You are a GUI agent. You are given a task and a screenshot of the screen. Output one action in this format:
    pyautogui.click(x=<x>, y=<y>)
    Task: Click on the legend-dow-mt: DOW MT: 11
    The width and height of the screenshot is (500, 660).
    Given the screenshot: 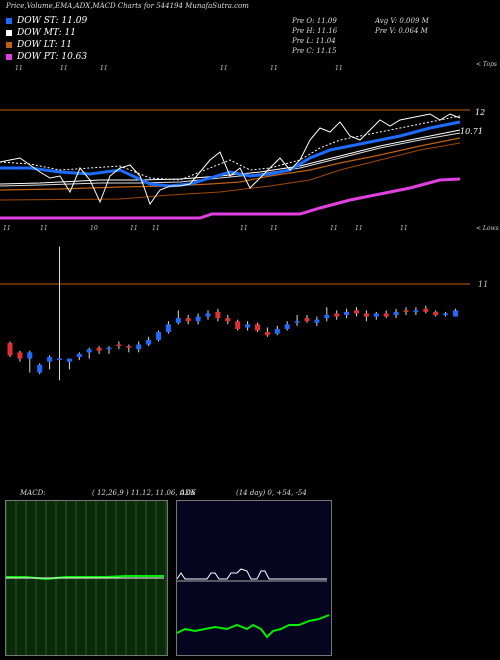 What is the action you would take?
    pyautogui.click(x=41, y=33)
    